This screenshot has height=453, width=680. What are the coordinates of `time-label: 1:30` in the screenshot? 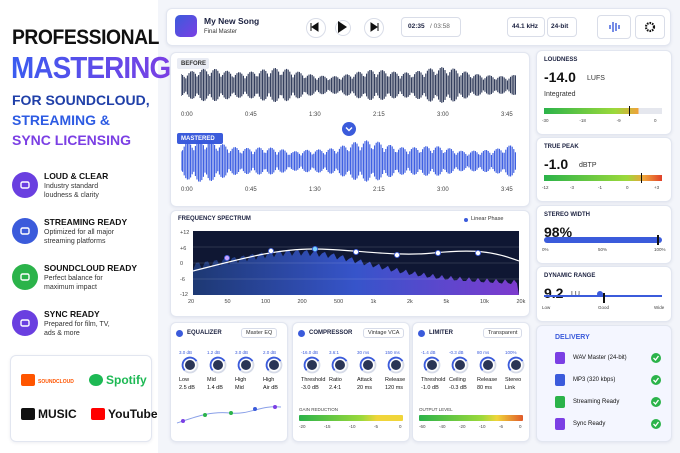 It's located at (315, 190).